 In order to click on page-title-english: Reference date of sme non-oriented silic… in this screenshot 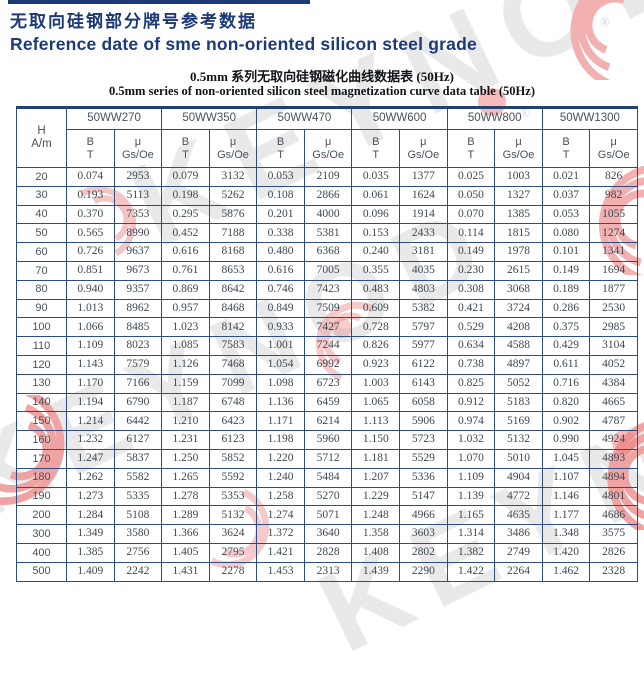, I will do `click(243, 44)`.